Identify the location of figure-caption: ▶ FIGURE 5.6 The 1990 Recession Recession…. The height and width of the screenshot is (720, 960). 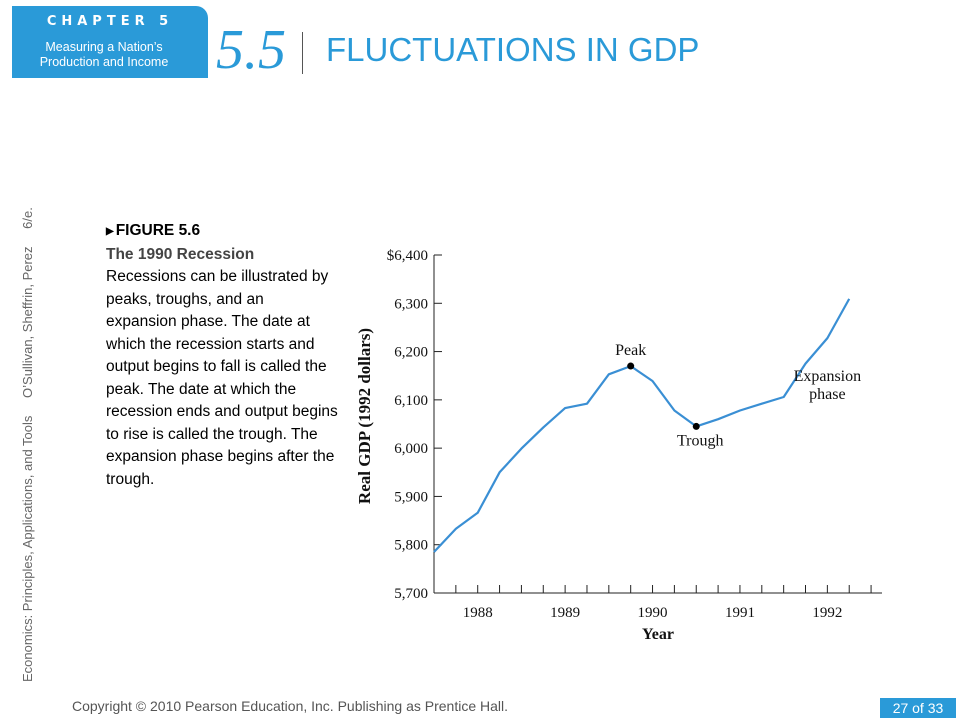
(222, 355).